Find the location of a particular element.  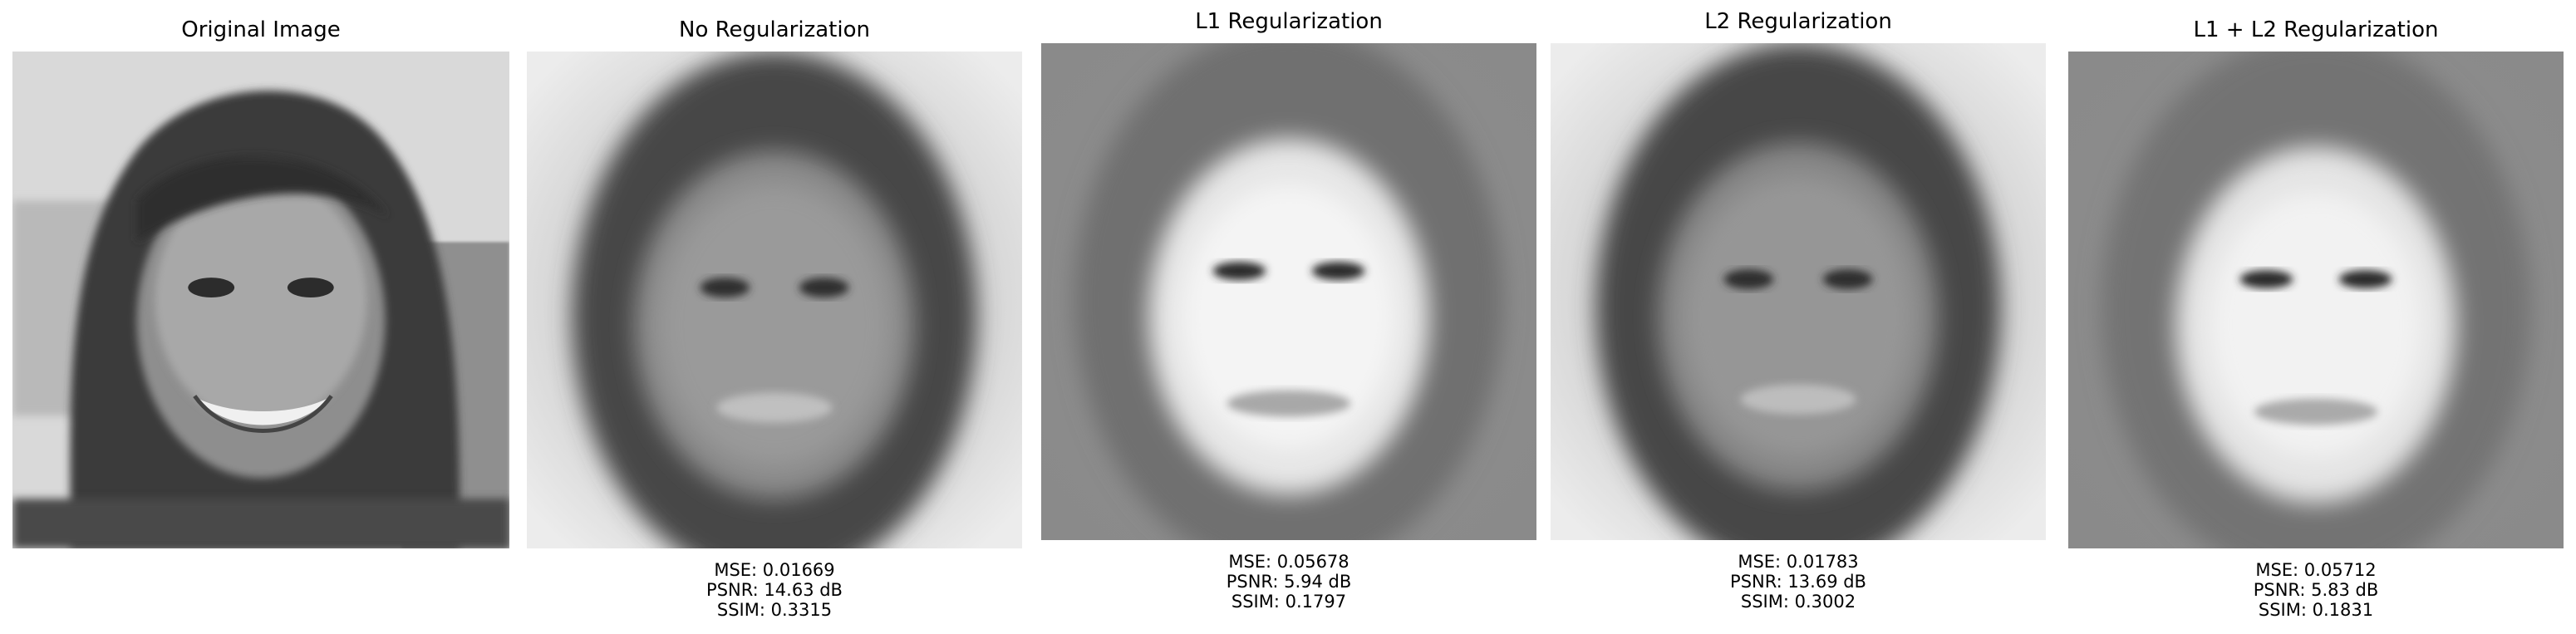

psnr-value: PSNR: 14.63 dB is located at coordinates (774, 590).